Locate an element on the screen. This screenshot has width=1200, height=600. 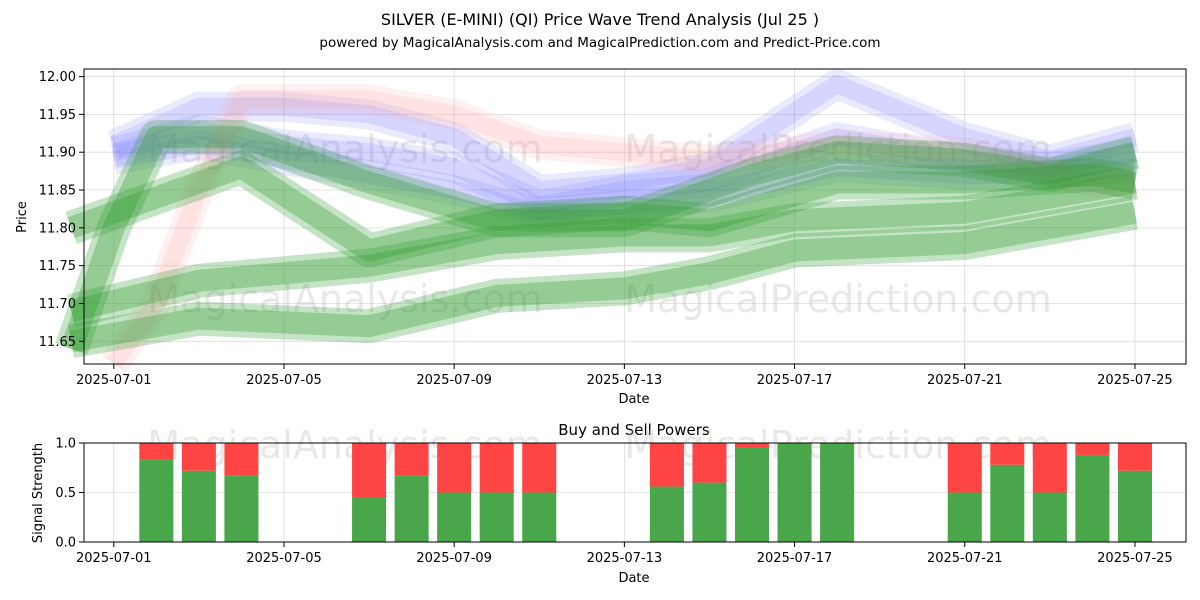
buy-sell-y-tick-label: 0.5 is located at coordinates (65, 493).